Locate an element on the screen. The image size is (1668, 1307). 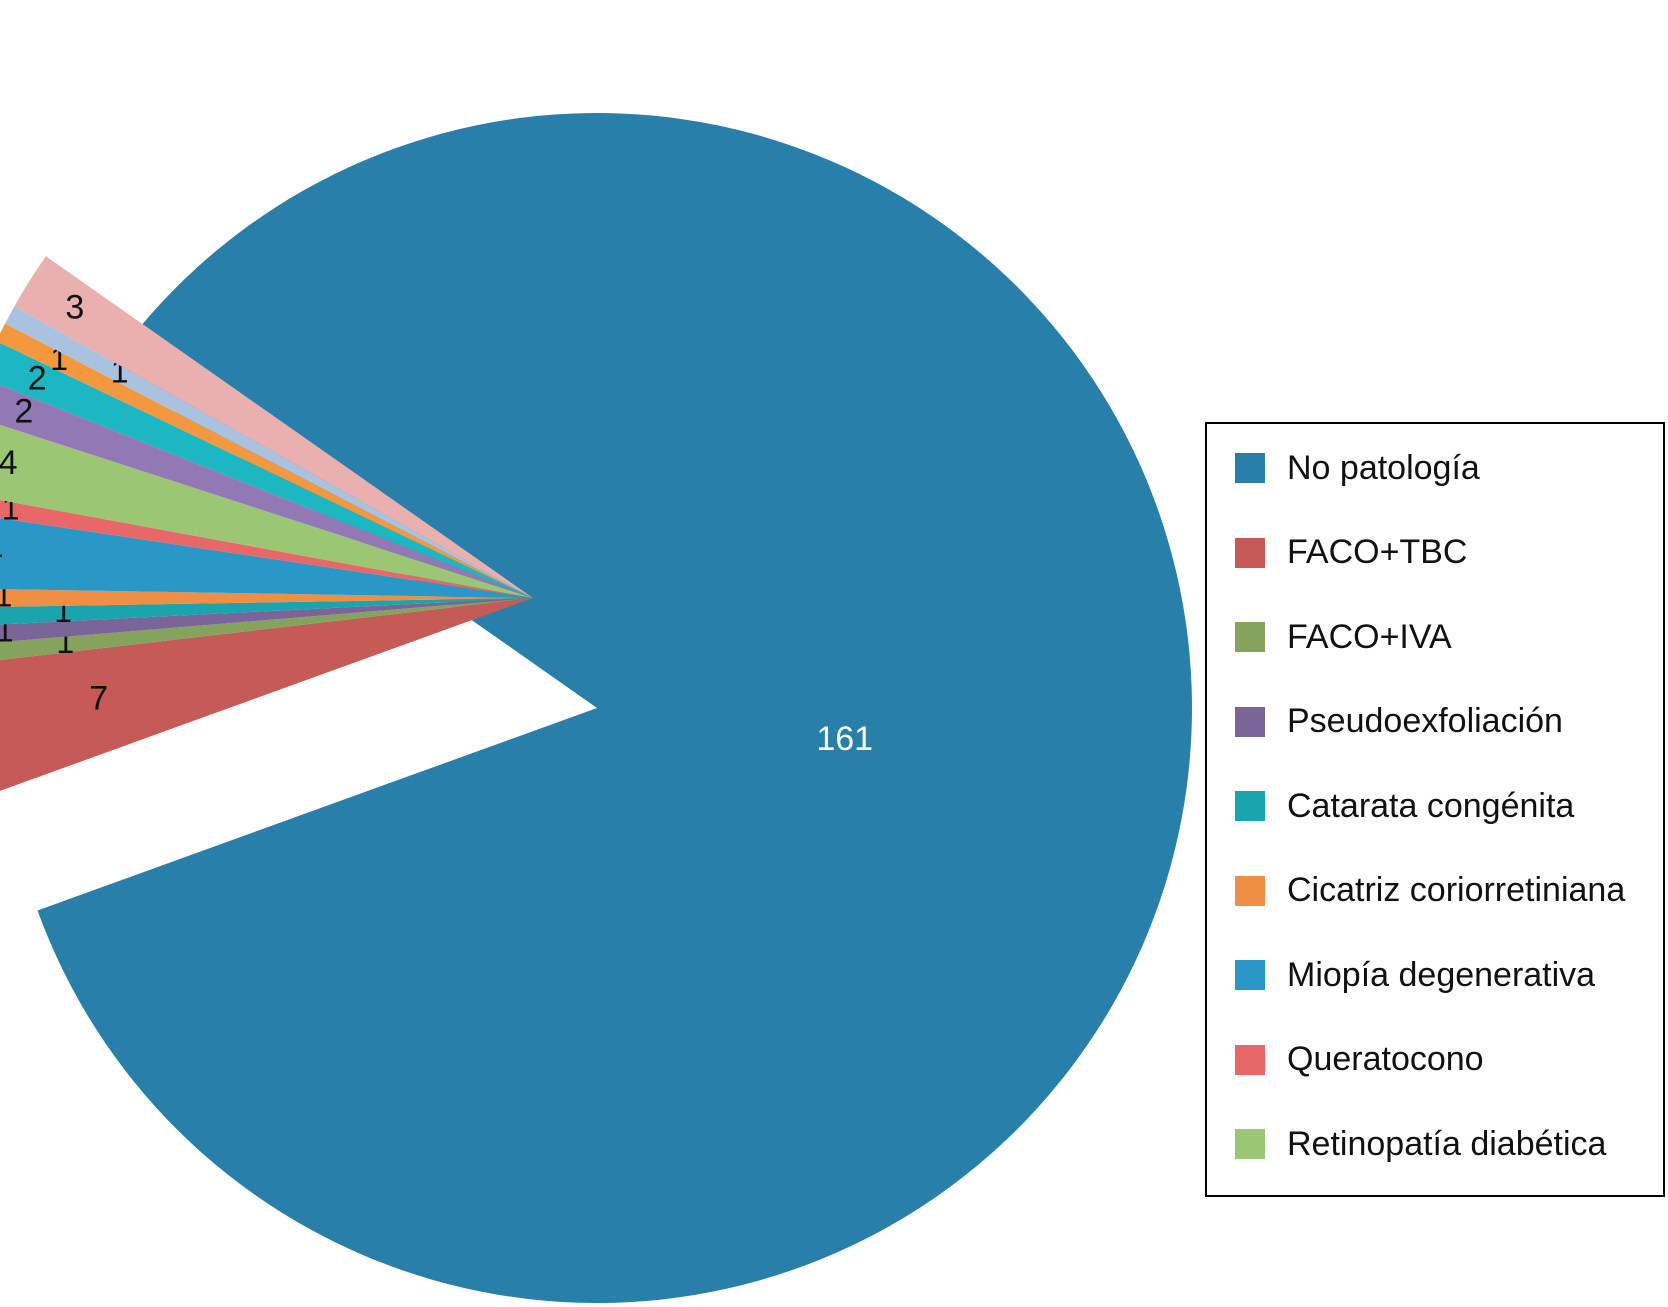
legend-item-cicatriz-coriorretiniana: Cicatriz coriorretiniana is located at coordinates (1430, 891).